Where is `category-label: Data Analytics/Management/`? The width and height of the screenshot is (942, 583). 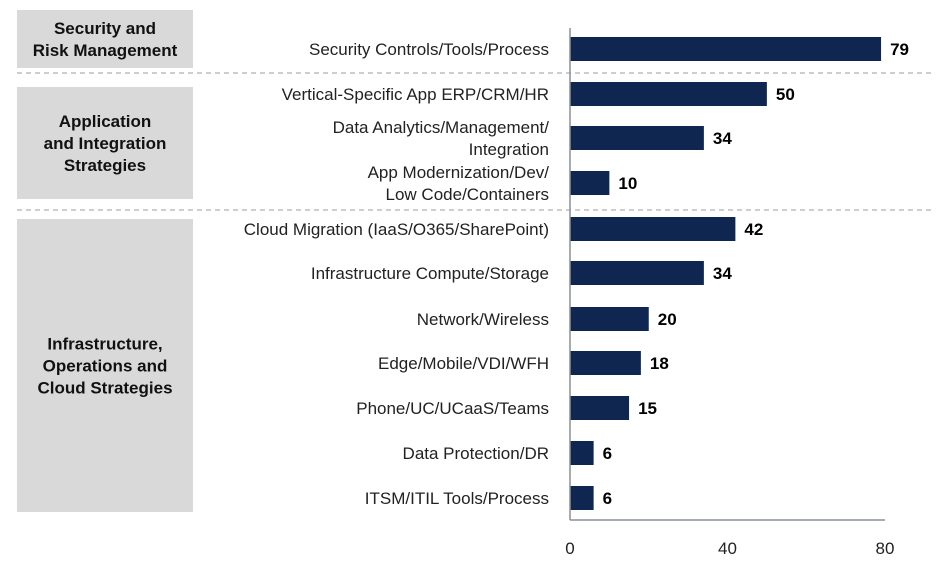
category-label: Data Analytics/Management/ is located at coordinates (441, 127).